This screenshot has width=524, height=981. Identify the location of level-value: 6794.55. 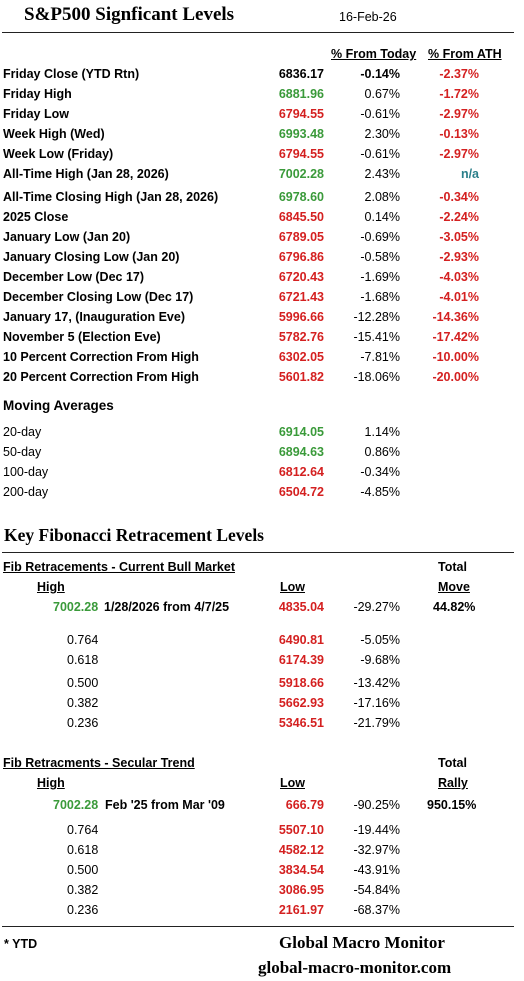
(301, 114).